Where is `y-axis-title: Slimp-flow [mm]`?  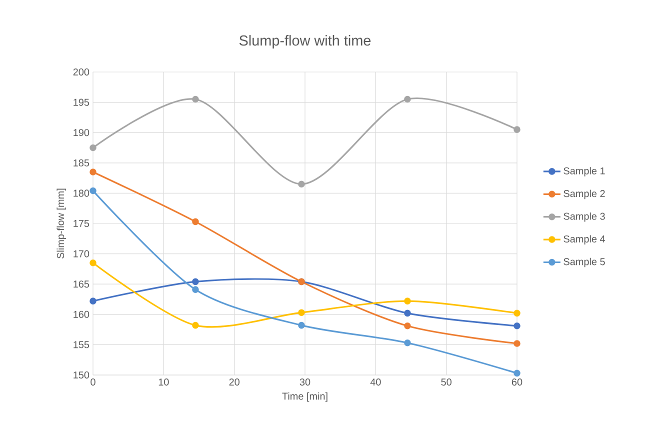
y-axis-title: Slimp-flow [mm] is located at coordinates (61, 223).